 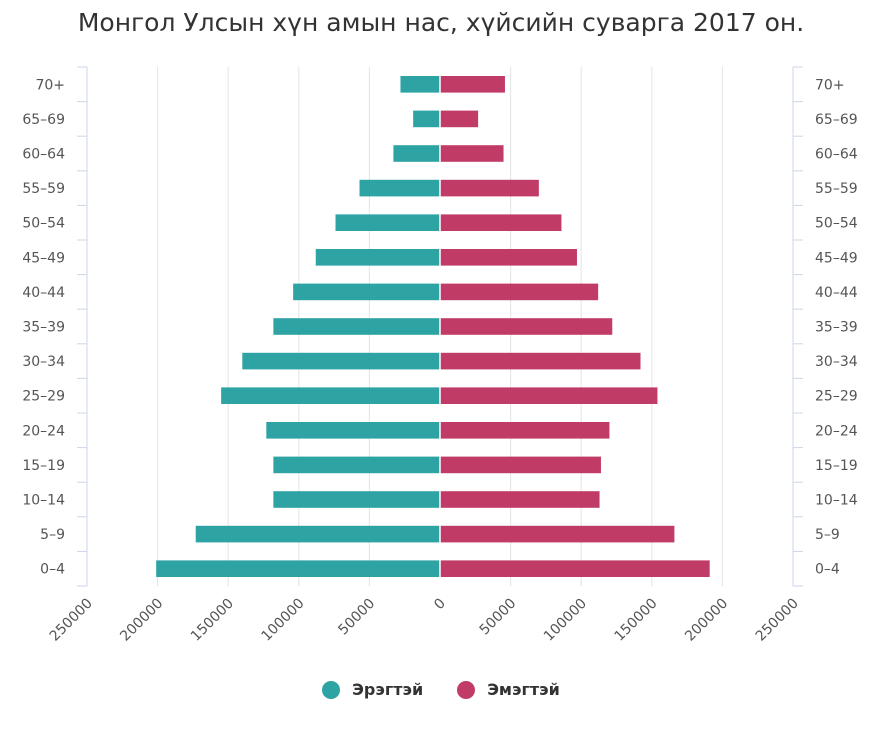 I want to click on y-tick-label-right: 45–49, so click(x=836, y=258).